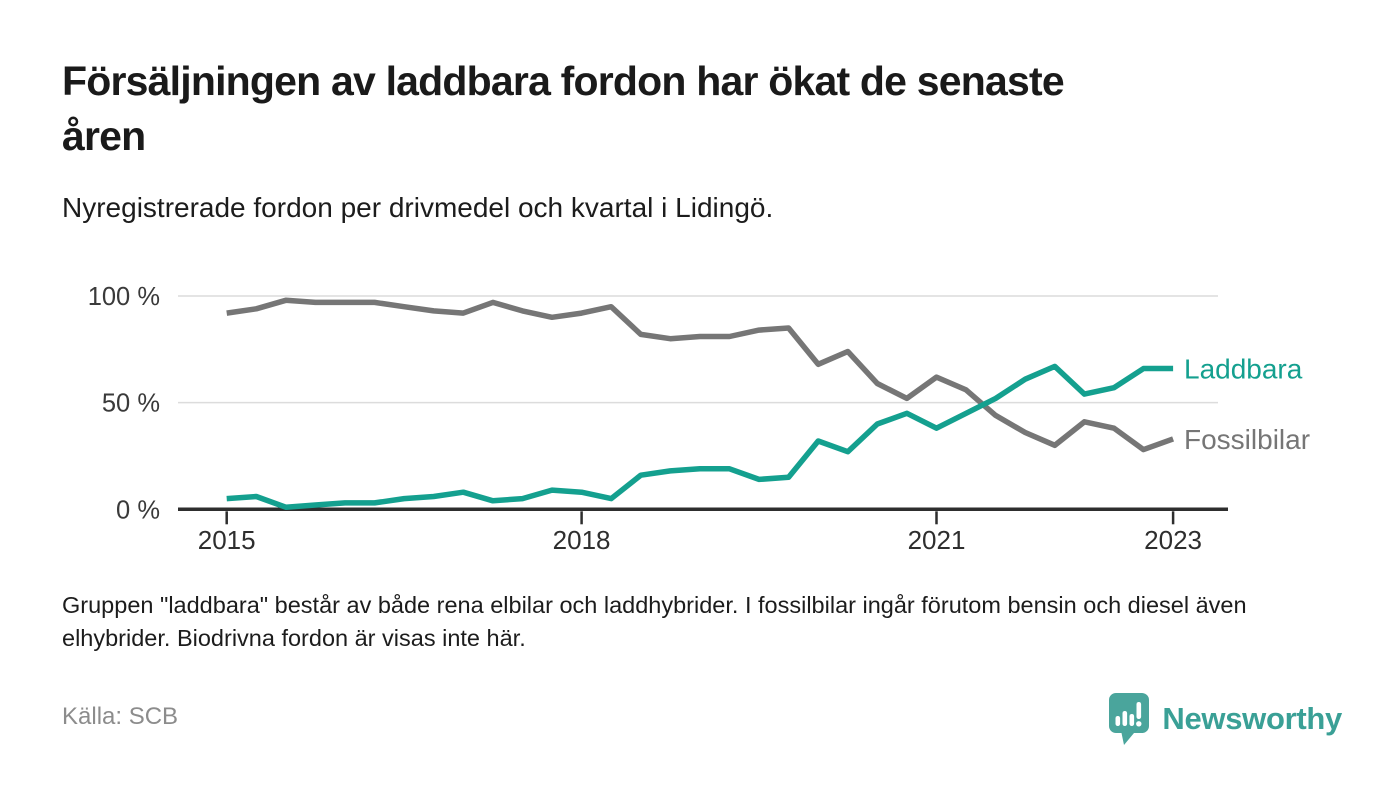  Describe the element at coordinates (582, 540) in the screenshot. I see `x-tick-label: 2018` at that location.